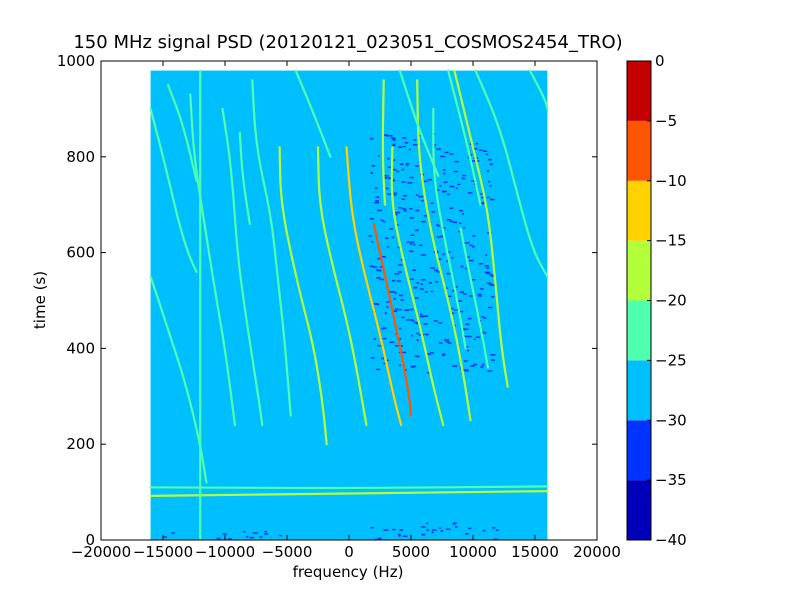 The width and height of the screenshot is (800, 600). What do you see at coordinates (225, 552) in the screenshot?
I see `x-tick-label: −10000` at bounding box center [225, 552].